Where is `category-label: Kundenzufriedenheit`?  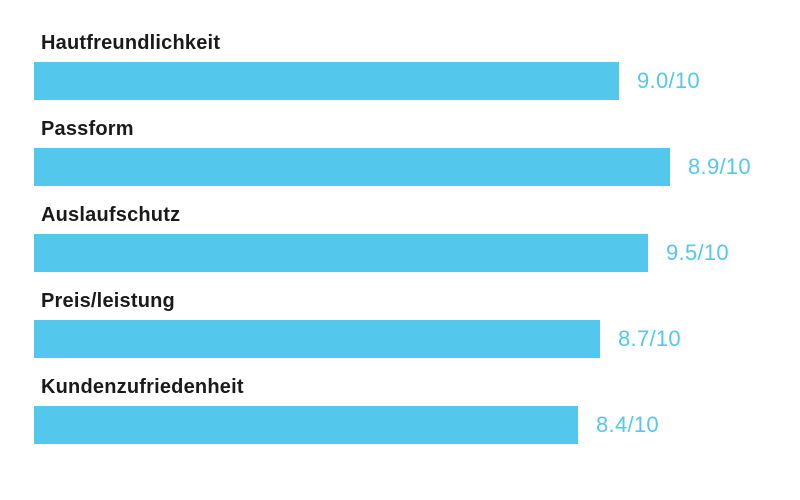 category-label: Kundenzufriedenheit is located at coordinates (142, 387).